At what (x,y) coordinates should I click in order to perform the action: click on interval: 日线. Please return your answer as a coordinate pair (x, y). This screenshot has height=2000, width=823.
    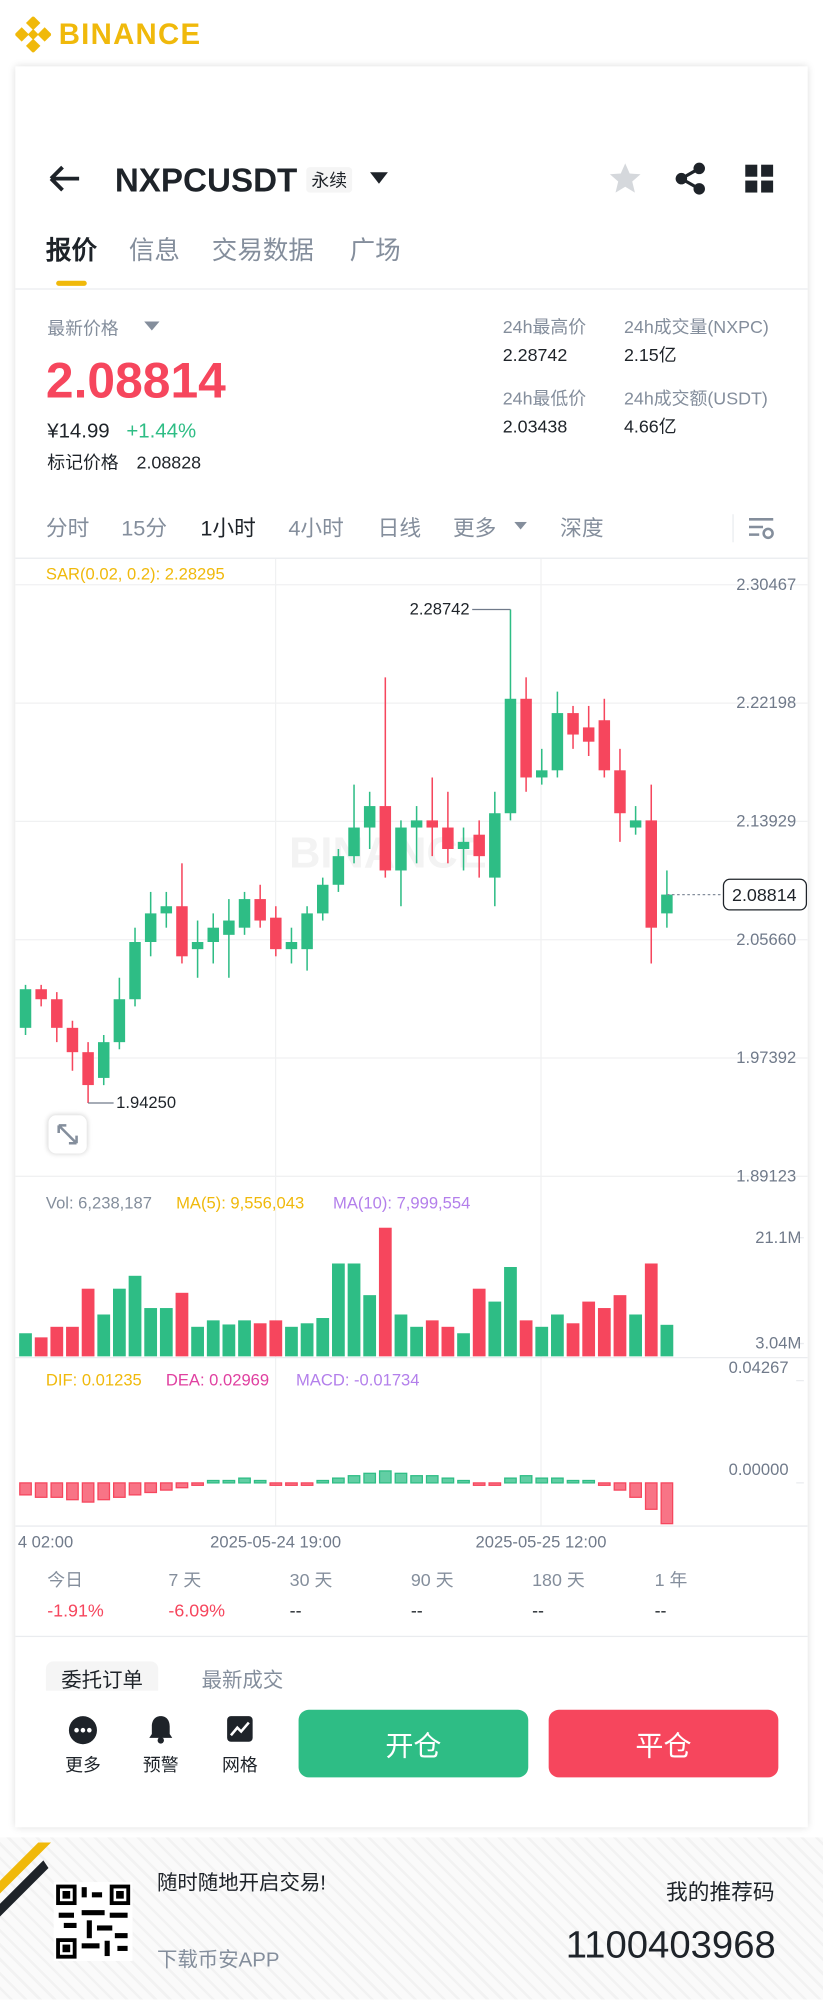
    Looking at the image, I should click on (399, 528).